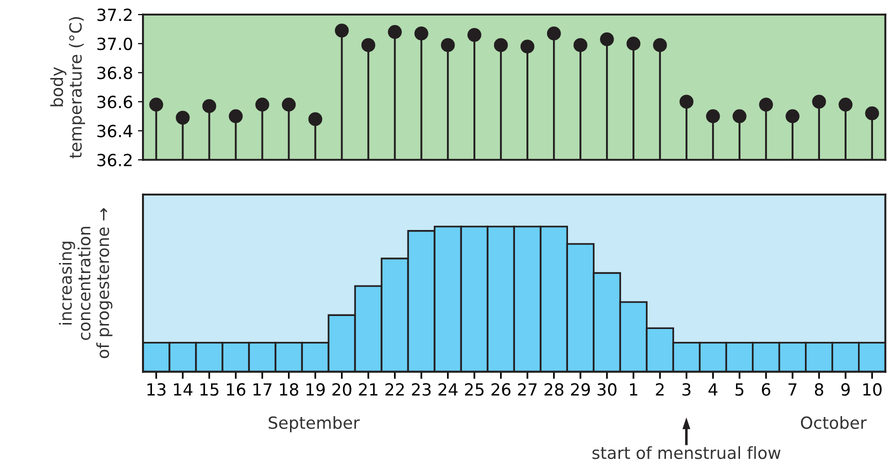 The height and width of the screenshot is (470, 888). I want to click on y-tick-label: 37.2, so click(114, 15).